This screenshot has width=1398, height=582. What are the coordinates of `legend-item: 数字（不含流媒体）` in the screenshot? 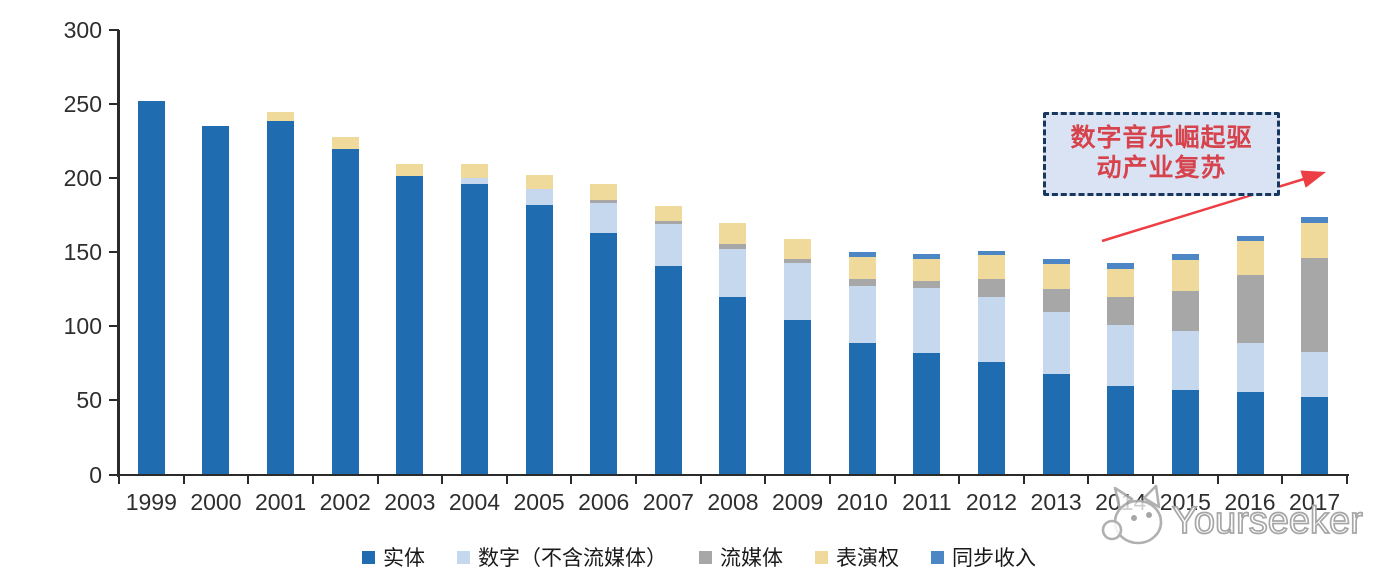 It's located at (562, 557).